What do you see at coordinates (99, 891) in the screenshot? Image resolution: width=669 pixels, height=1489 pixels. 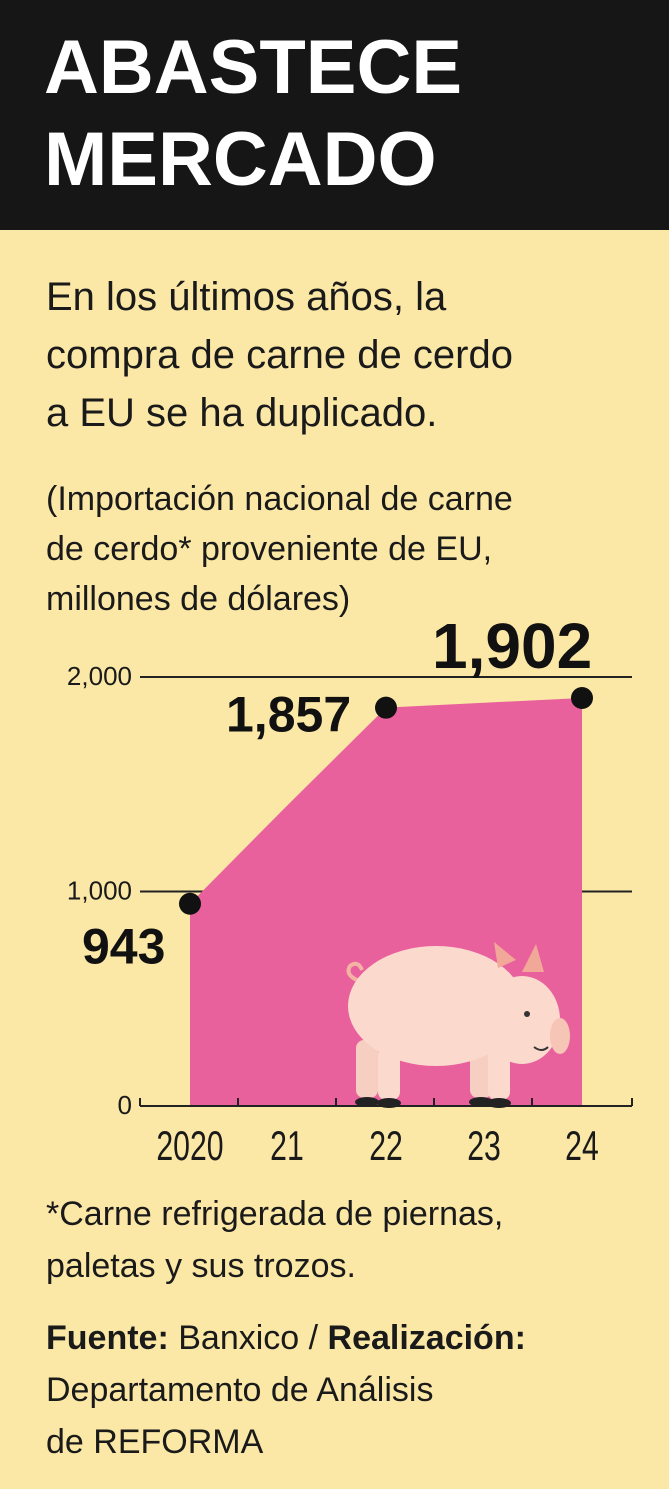 I see `y-tick-label: 1,000` at bounding box center [99, 891].